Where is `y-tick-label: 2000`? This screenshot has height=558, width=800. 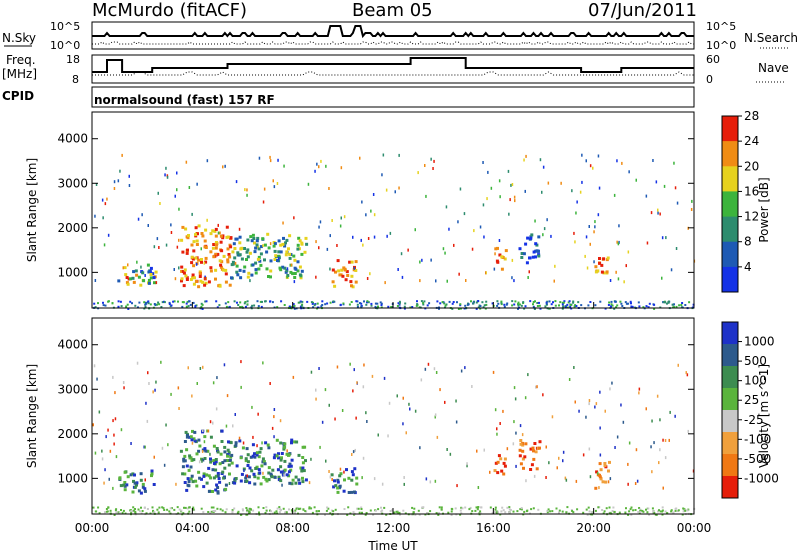 y-tick-label: 2000 is located at coordinates (72, 228).